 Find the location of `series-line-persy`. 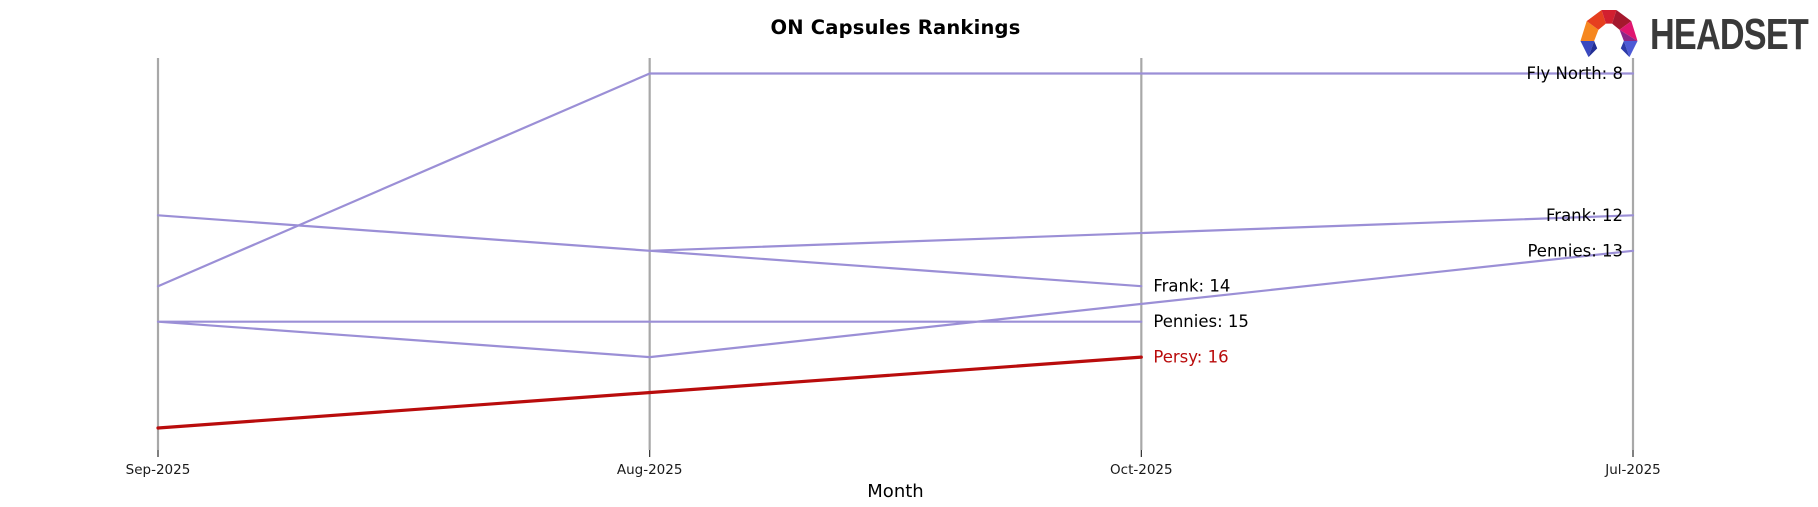

series-line-persy is located at coordinates (649, 392).